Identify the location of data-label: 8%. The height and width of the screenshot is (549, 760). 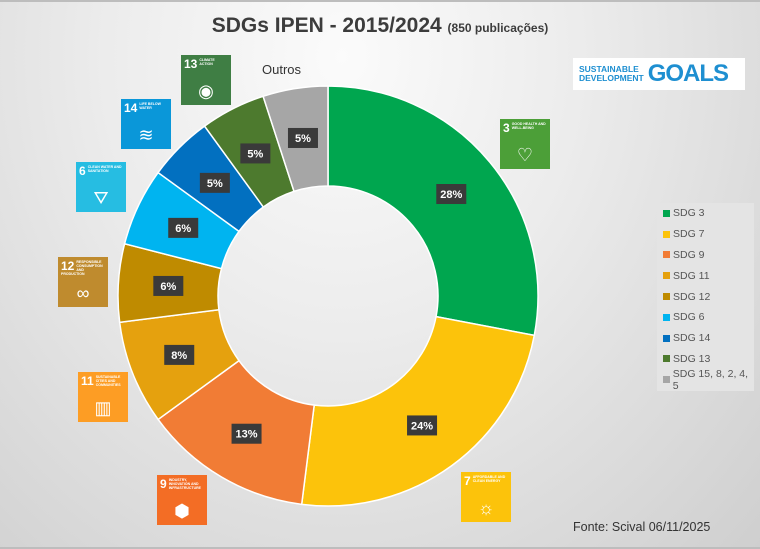
(179, 354).